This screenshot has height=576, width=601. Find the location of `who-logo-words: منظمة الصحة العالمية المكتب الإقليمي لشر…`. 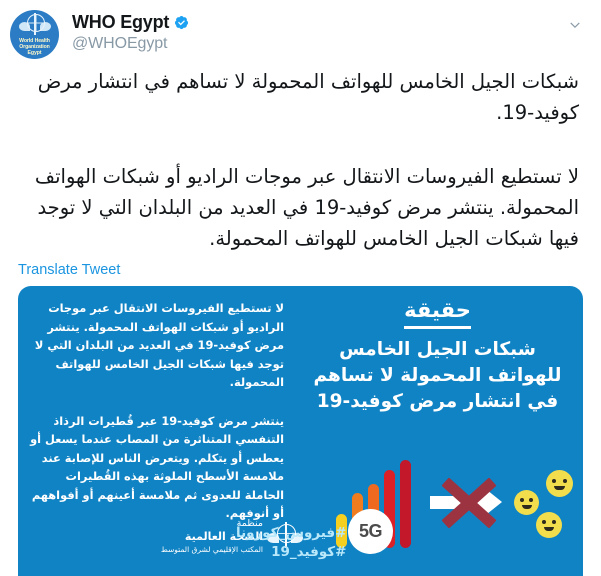

who-logo-words: منظمة الصحة العالمية المكتب الإقليمي لشر… is located at coordinates (212, 536).